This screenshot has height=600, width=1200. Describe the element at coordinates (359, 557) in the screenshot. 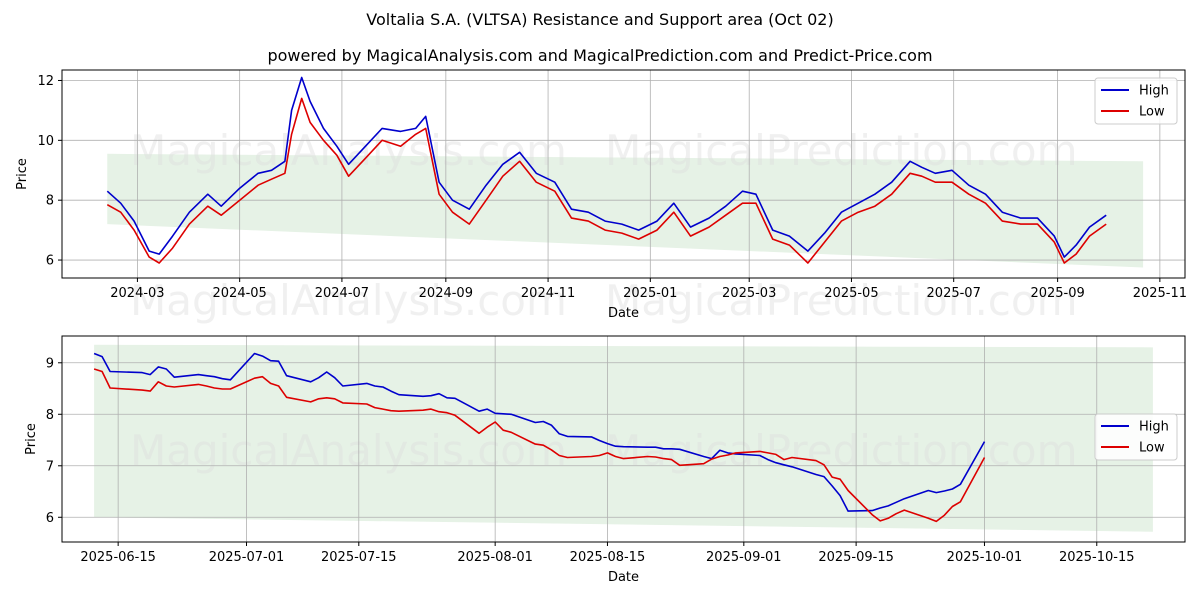

I see `x-tick-label: 2025-07-15` at that location.